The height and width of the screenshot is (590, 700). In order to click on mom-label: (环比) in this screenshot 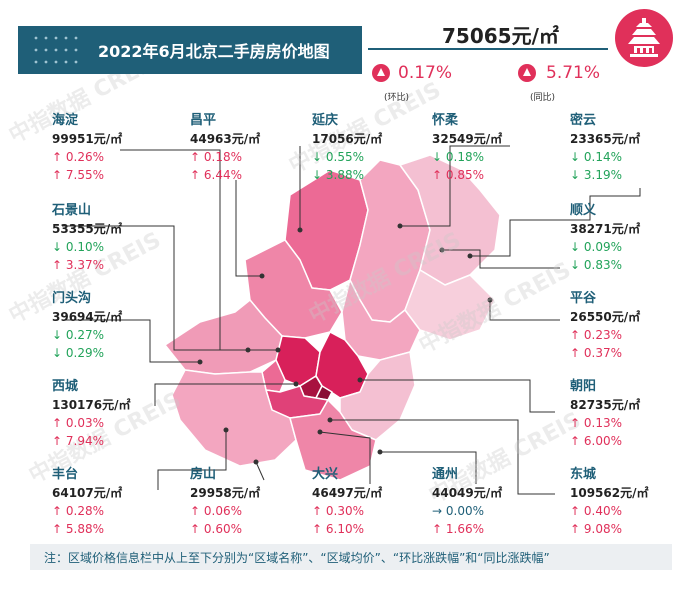, I will do `click(397, 98)`.